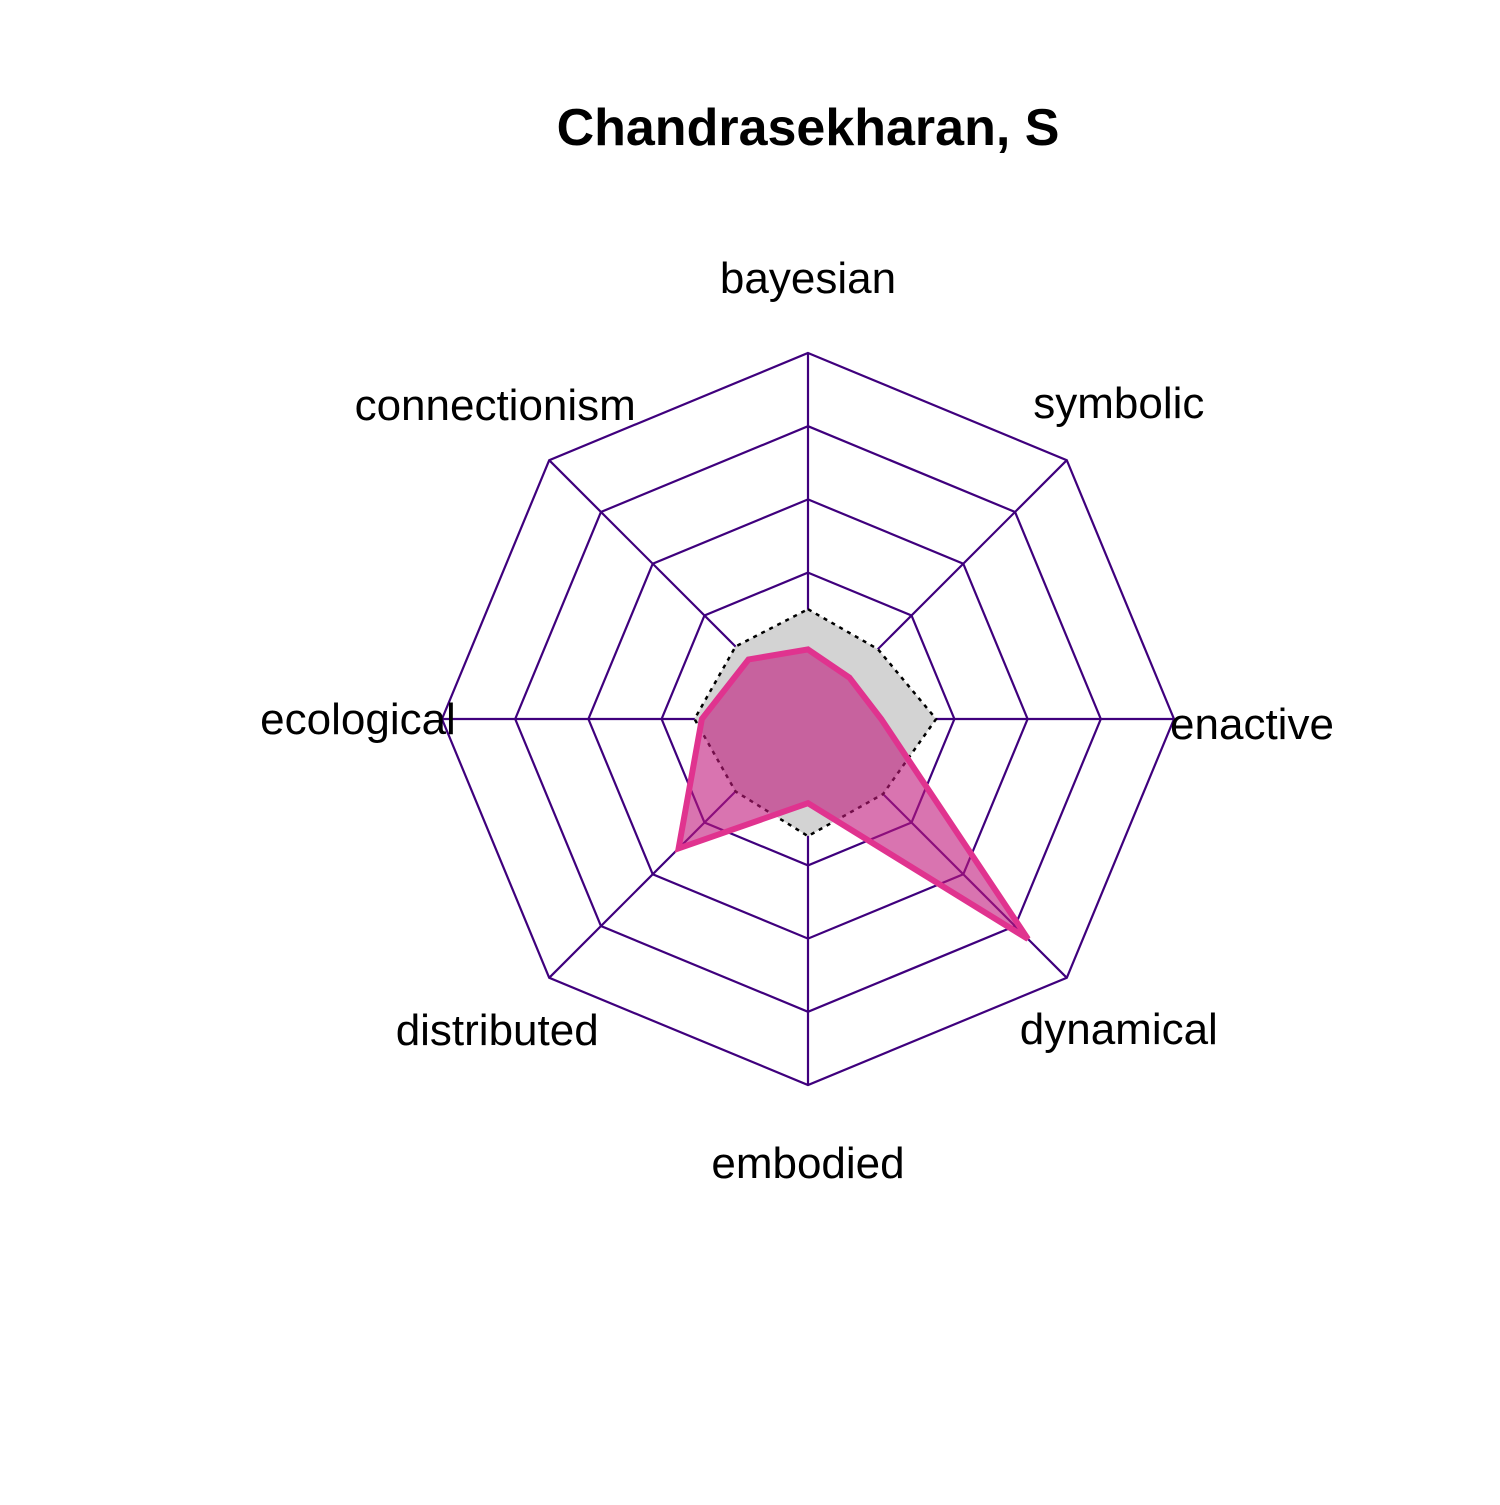 The width and height of the screenshot is (1500, 1505). I want to click on chart-title: Chandrasekharan, S, so click(808, 128).